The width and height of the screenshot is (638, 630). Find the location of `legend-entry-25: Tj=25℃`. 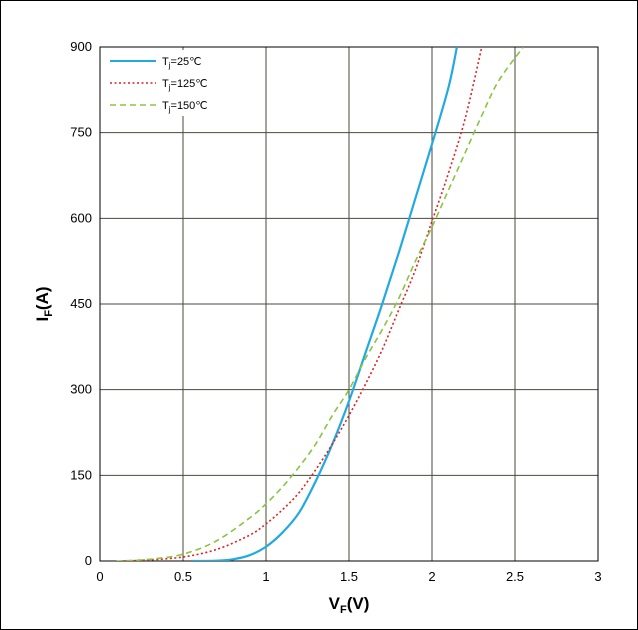

legend-entry-25: Tj=25℃ is located at coordinates (156, 63).